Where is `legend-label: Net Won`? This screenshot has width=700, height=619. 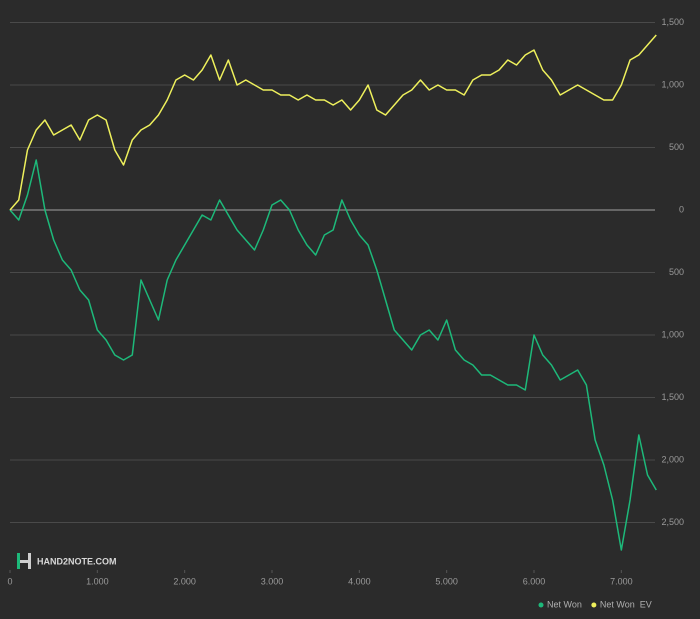
legend-label: Net Won is located at coordinates (564, 604).